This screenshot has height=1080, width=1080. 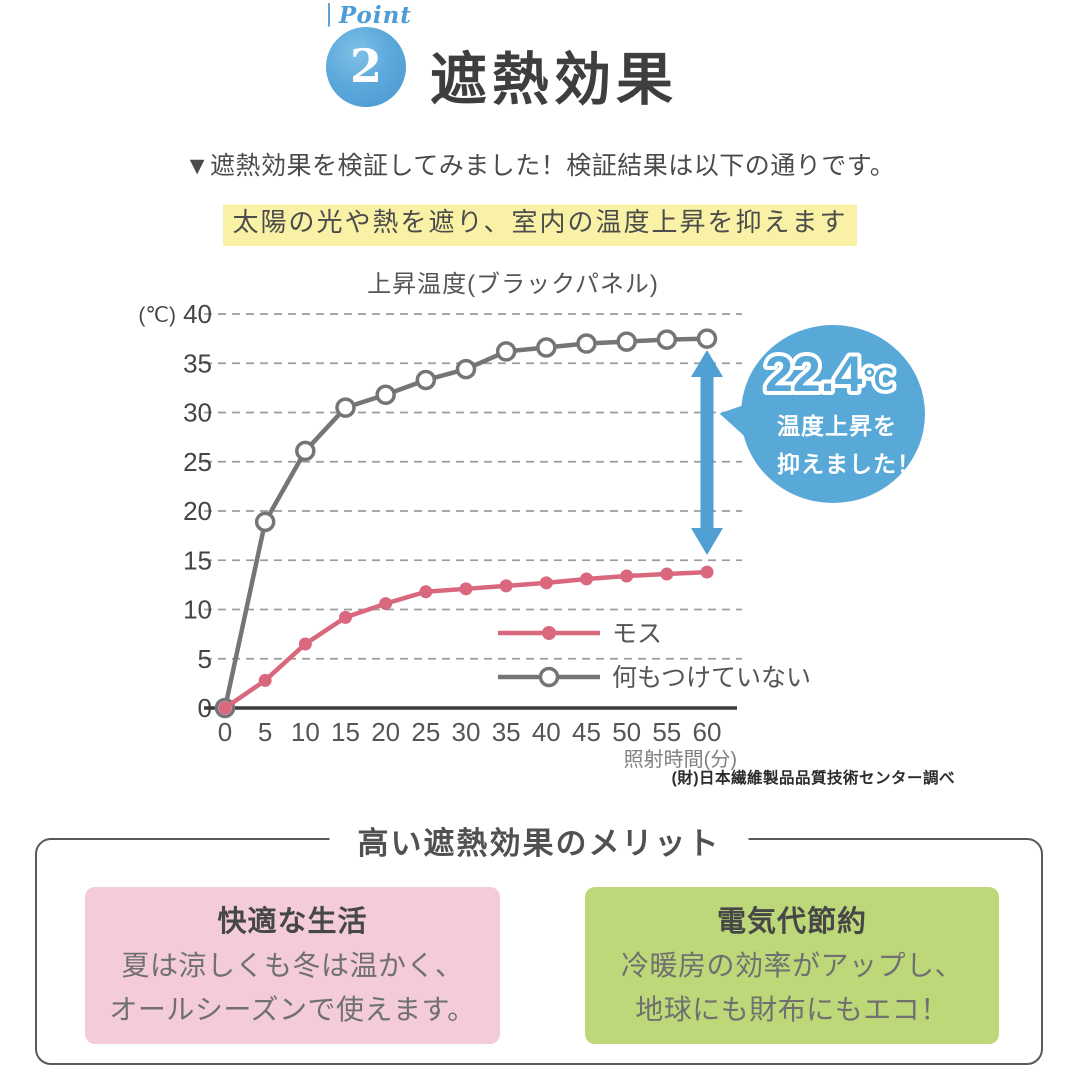 What do you see at coordinates (791, 922) in the screenshot?
I see `merit-card-heading: 電気代節約` at bounding box center [791, 922].